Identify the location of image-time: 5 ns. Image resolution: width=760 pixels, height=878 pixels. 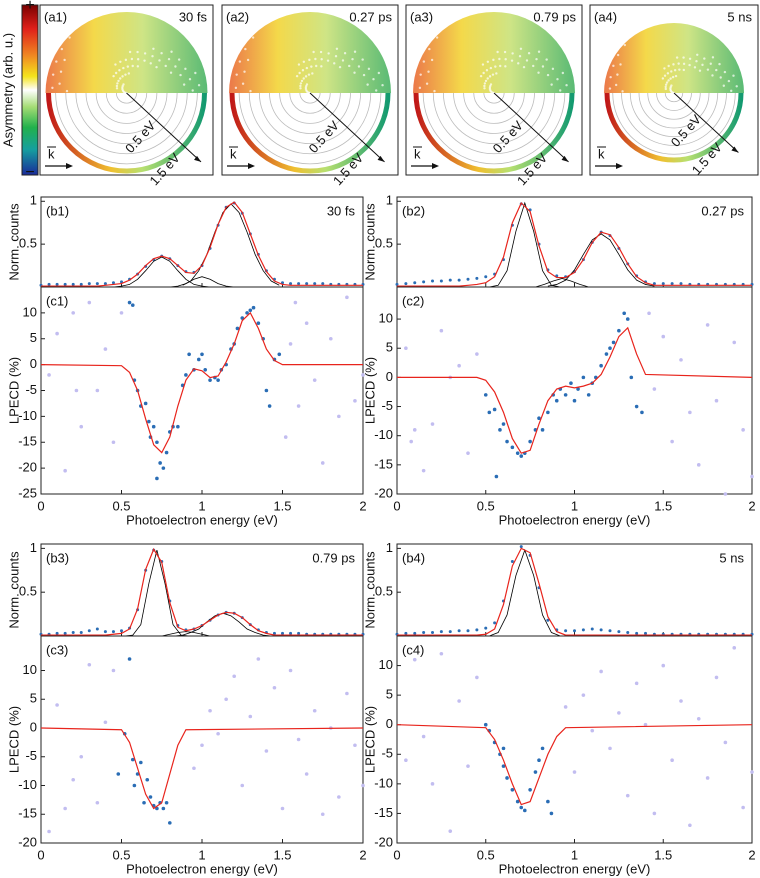
(739, 16).